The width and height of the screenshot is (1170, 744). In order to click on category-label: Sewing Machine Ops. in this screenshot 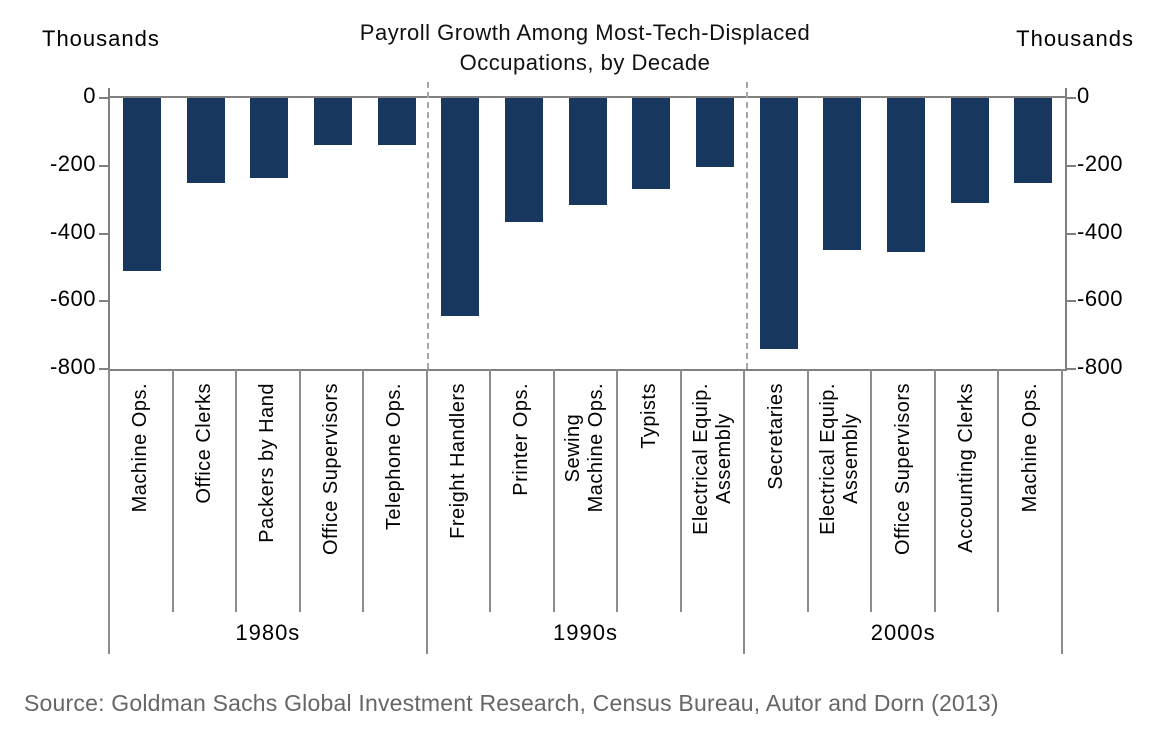, I will do `click(585, 448)`.